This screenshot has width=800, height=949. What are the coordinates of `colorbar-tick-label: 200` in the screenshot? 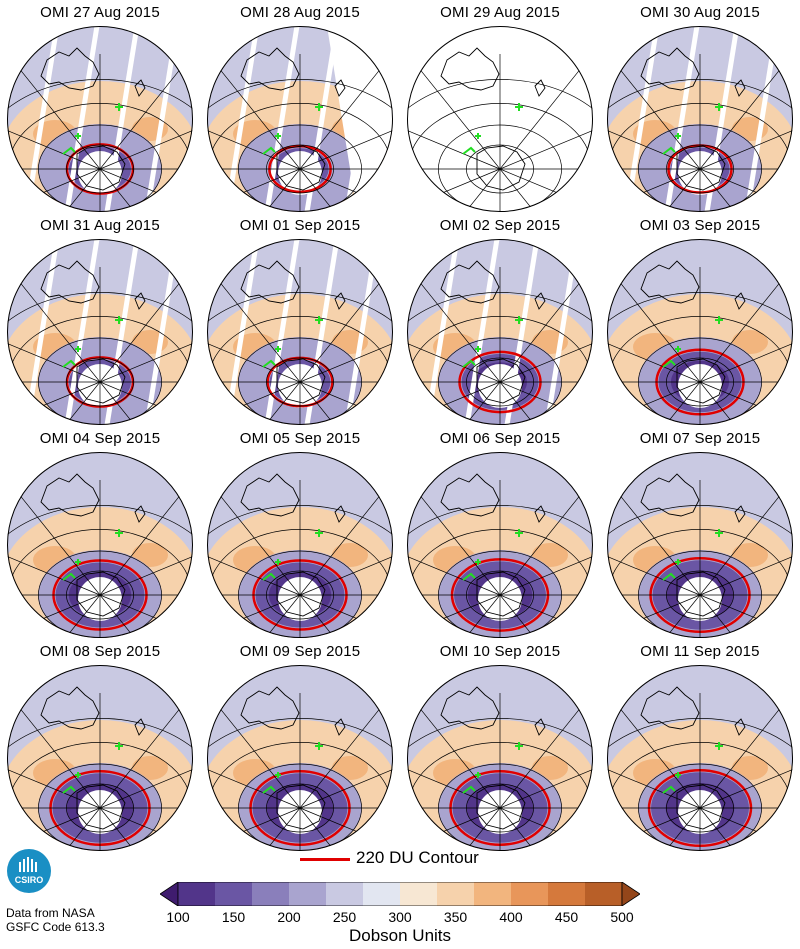 It's located at (289, 917).